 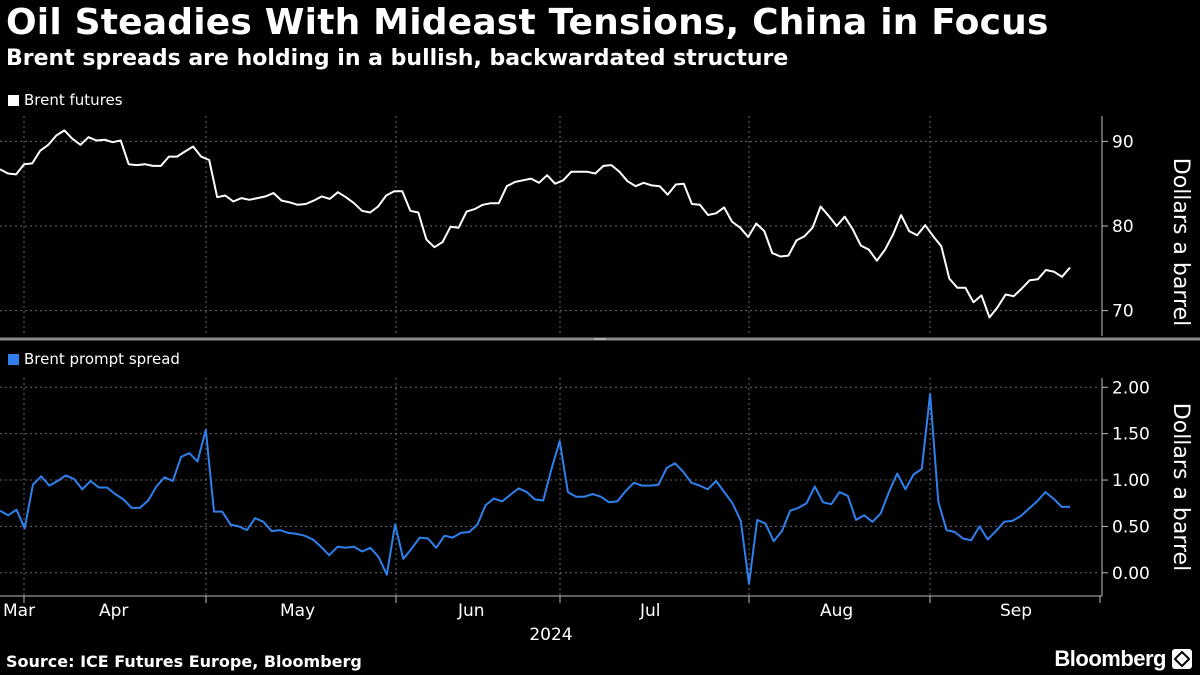 What do you see at coordinates (1123, 142) in the screenshot?
I see `y-tick-label: 90` at bounding box center [1123, 142].